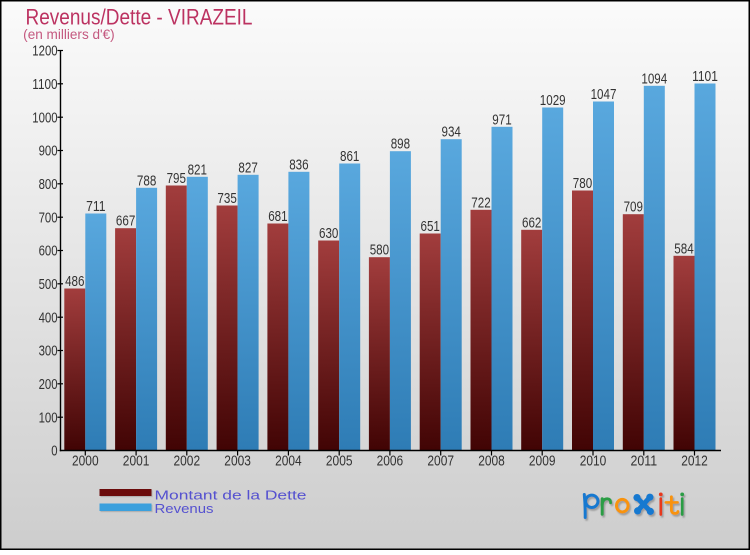  What do you see at coordinates (69, 34) in the screenshot?
I see `svg-text: (en milliers d'€)` at bounding box center [69, 34].